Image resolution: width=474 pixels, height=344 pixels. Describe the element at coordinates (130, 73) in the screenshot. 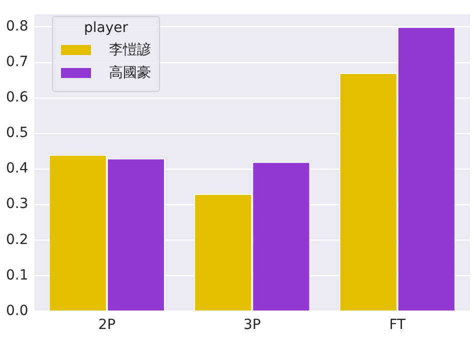

I see `legend-label: 高國豪` at that location.